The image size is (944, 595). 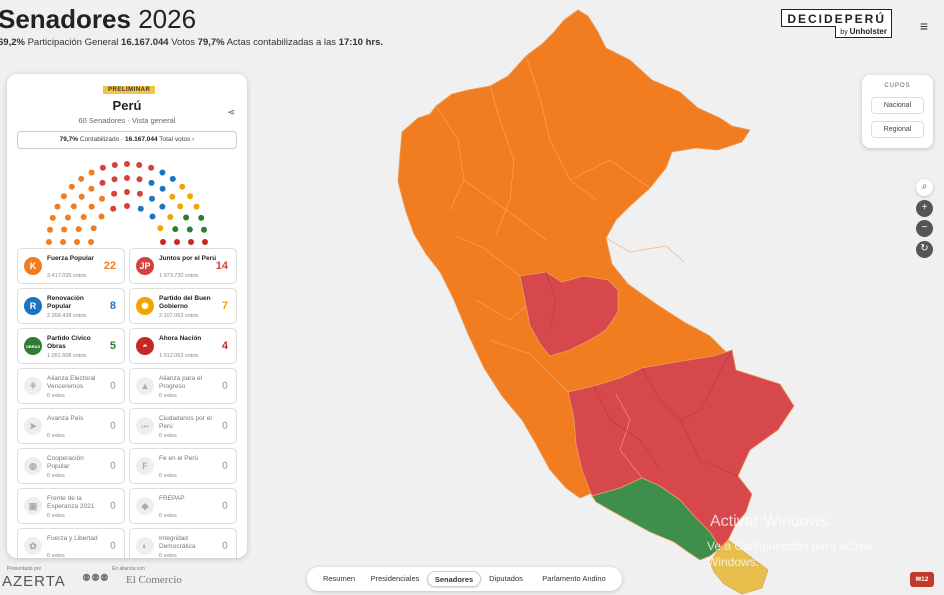 What do you see at coordinates (71, 506) in the screenshot?
I see `party-card: ▣ Frente de la Esperanza 2021 0 votos 0` at bounding box center [71, 506].